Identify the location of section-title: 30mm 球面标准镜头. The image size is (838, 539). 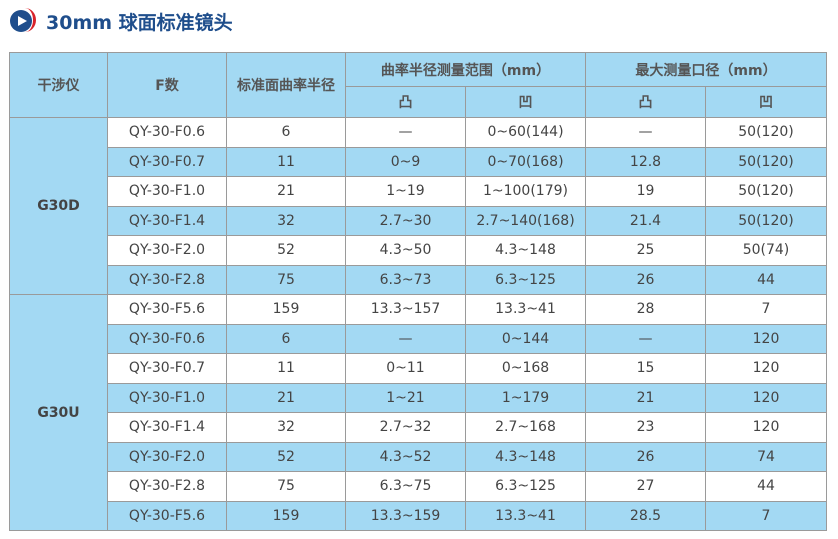
(121, 21).